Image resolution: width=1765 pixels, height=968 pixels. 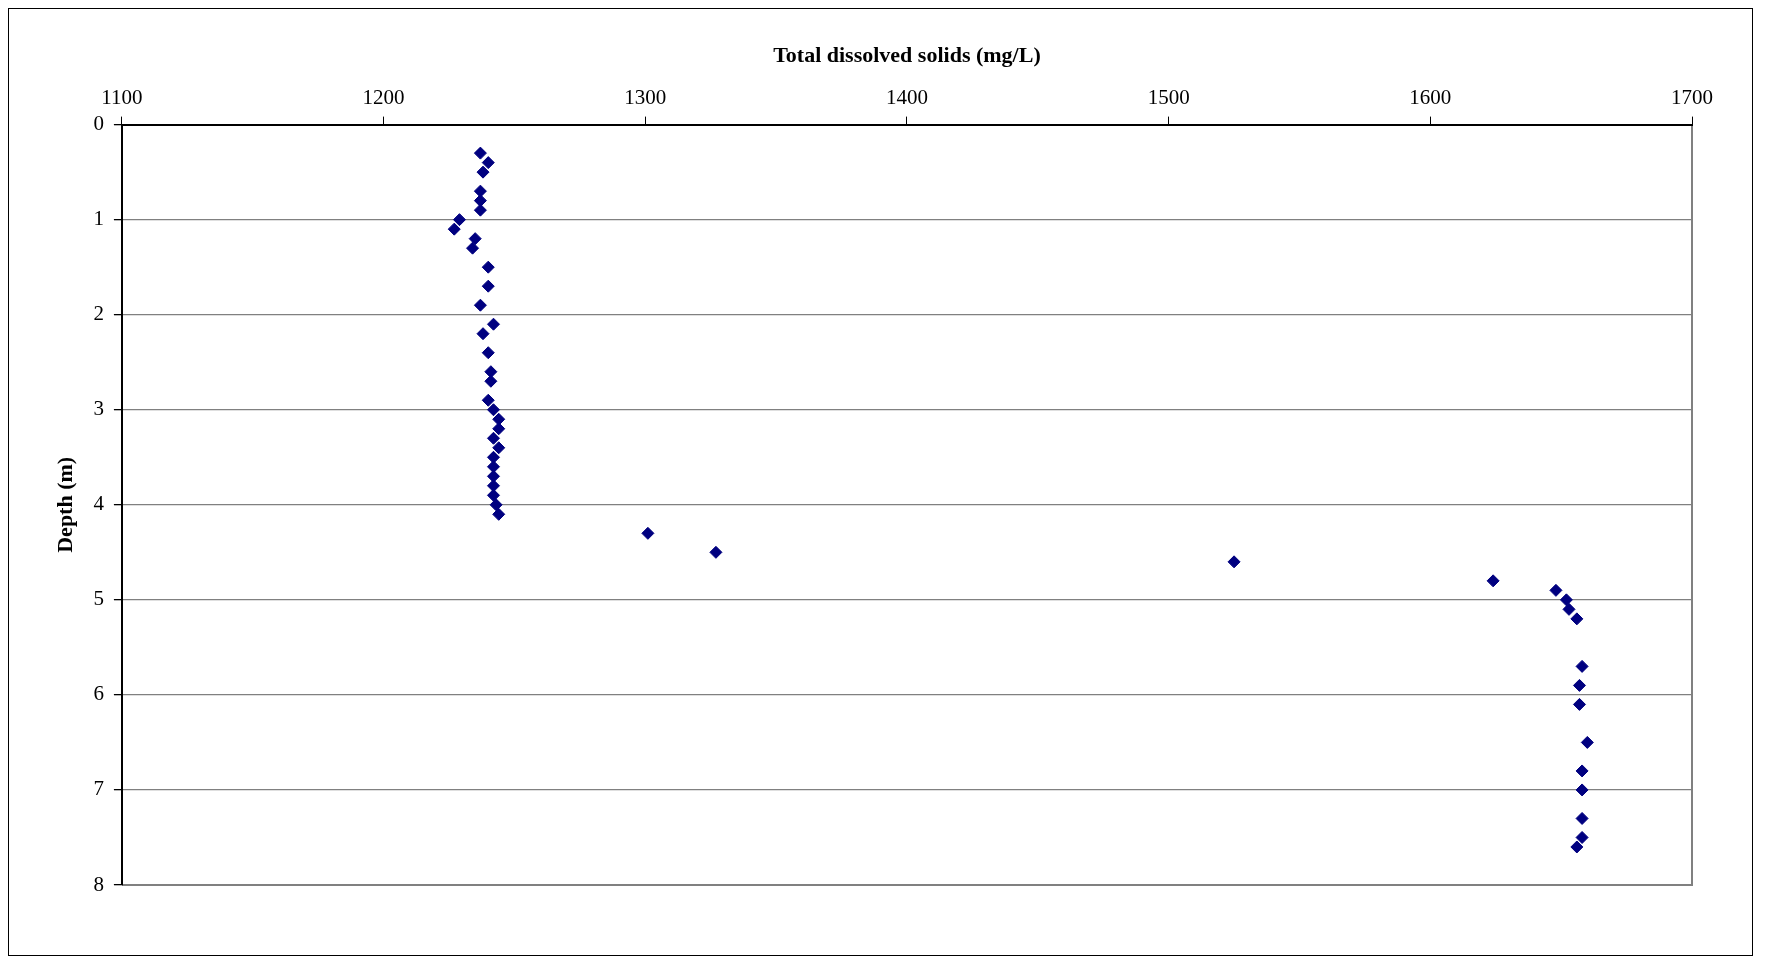 I want to click on y-tick-label: 4, so click(x=99, y=503).